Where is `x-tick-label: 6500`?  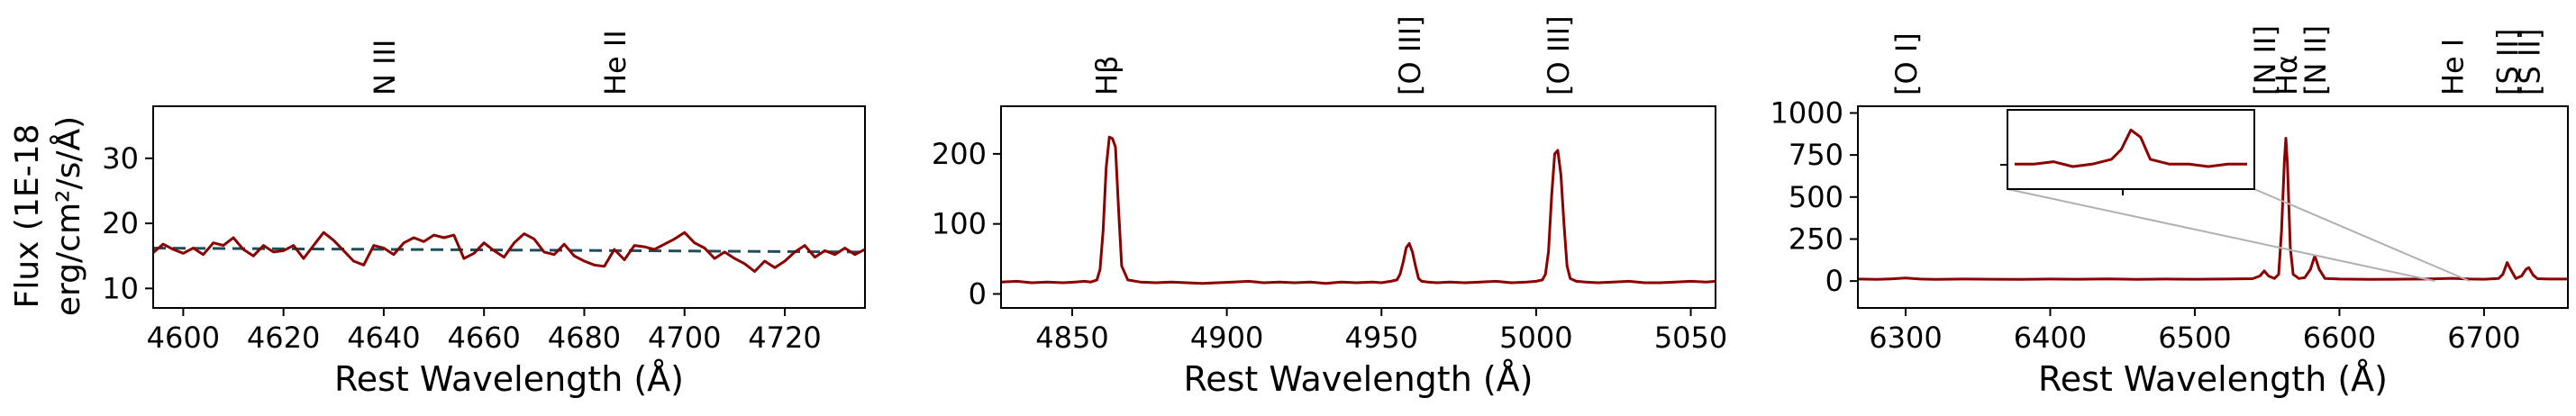 x-tick-label: 6500 is located at coordinates (2194, 338).